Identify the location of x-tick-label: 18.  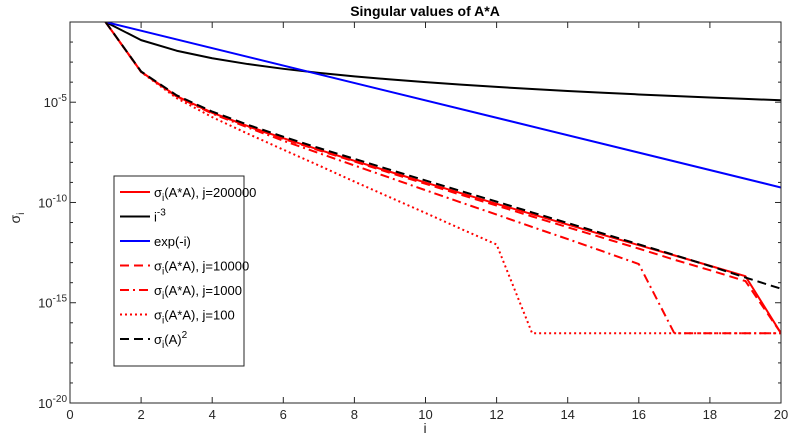
(710, 414).